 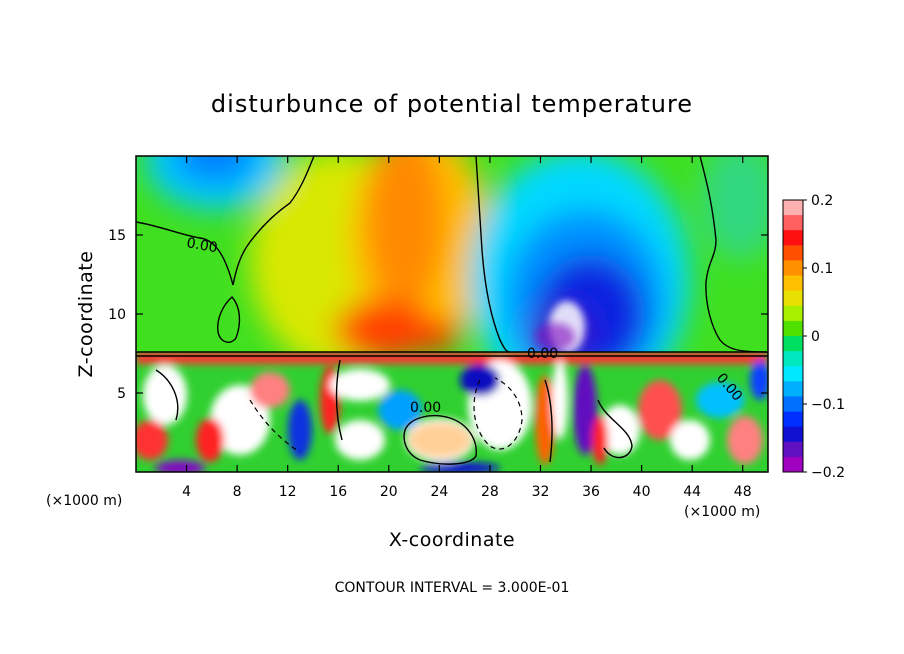 What do you see at coordinates (452, 588) in the screenshot?
I see `contour-interval-note: CONTOUR INTERVAL = 3.000E-01` at bounding box center [452, 588].